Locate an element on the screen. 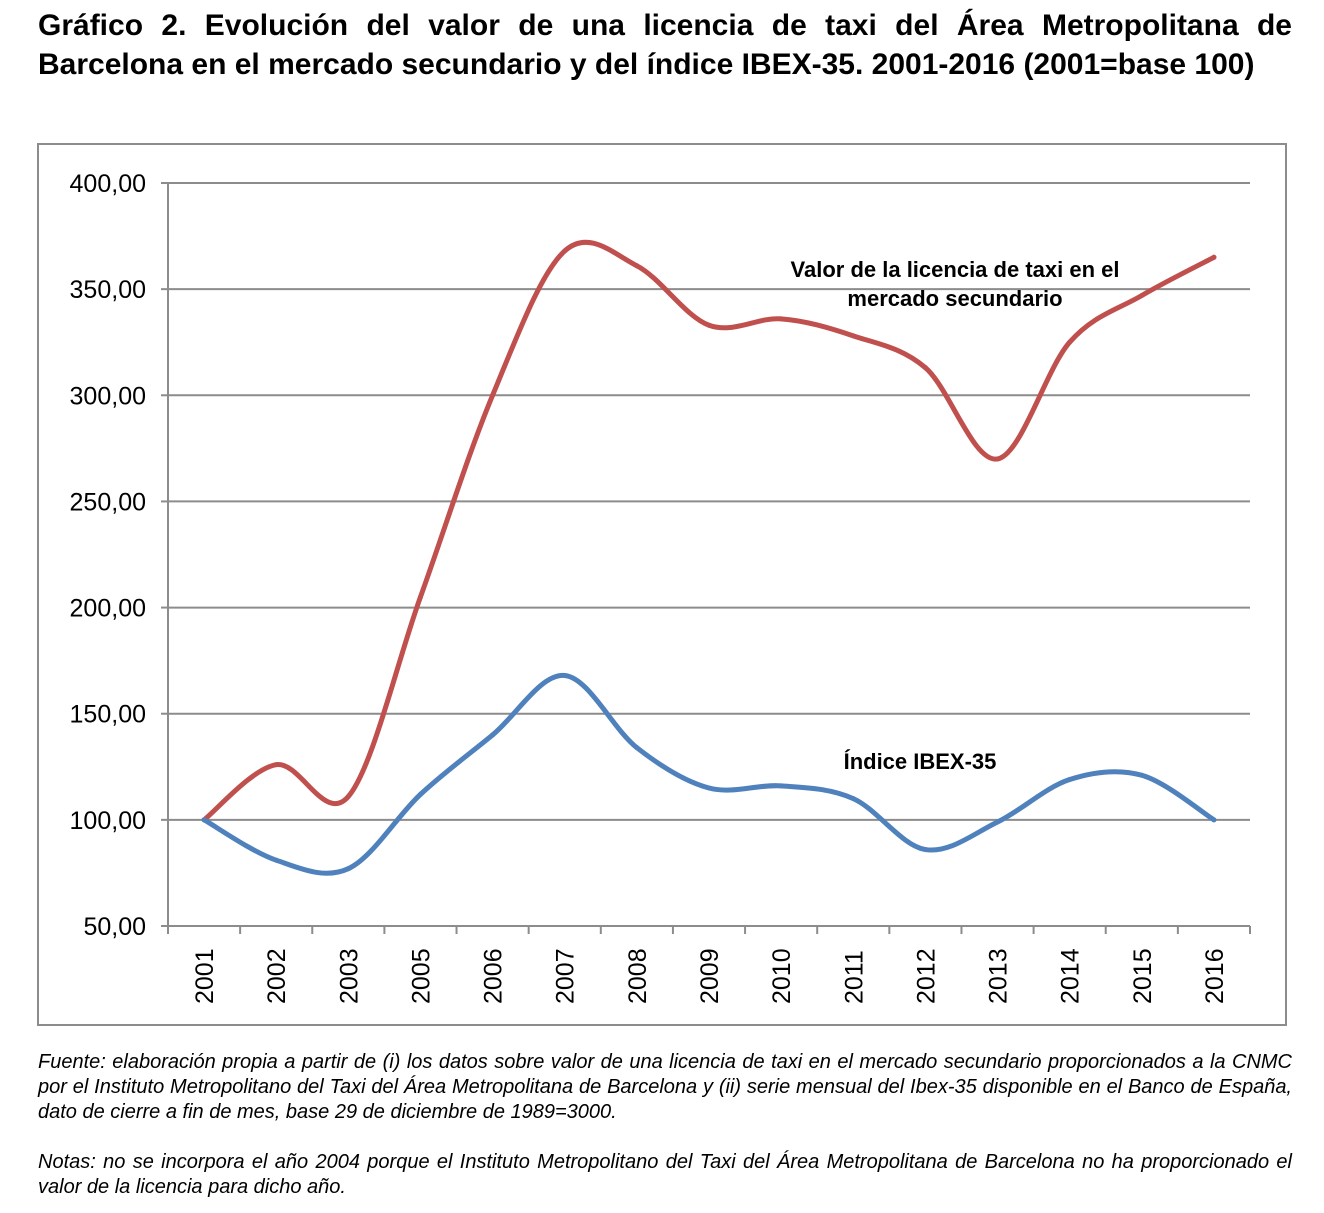 The height and width of the screenshot is (1213, 1324). y-tick-label: 350,00 is located at coordinates (108, 290).